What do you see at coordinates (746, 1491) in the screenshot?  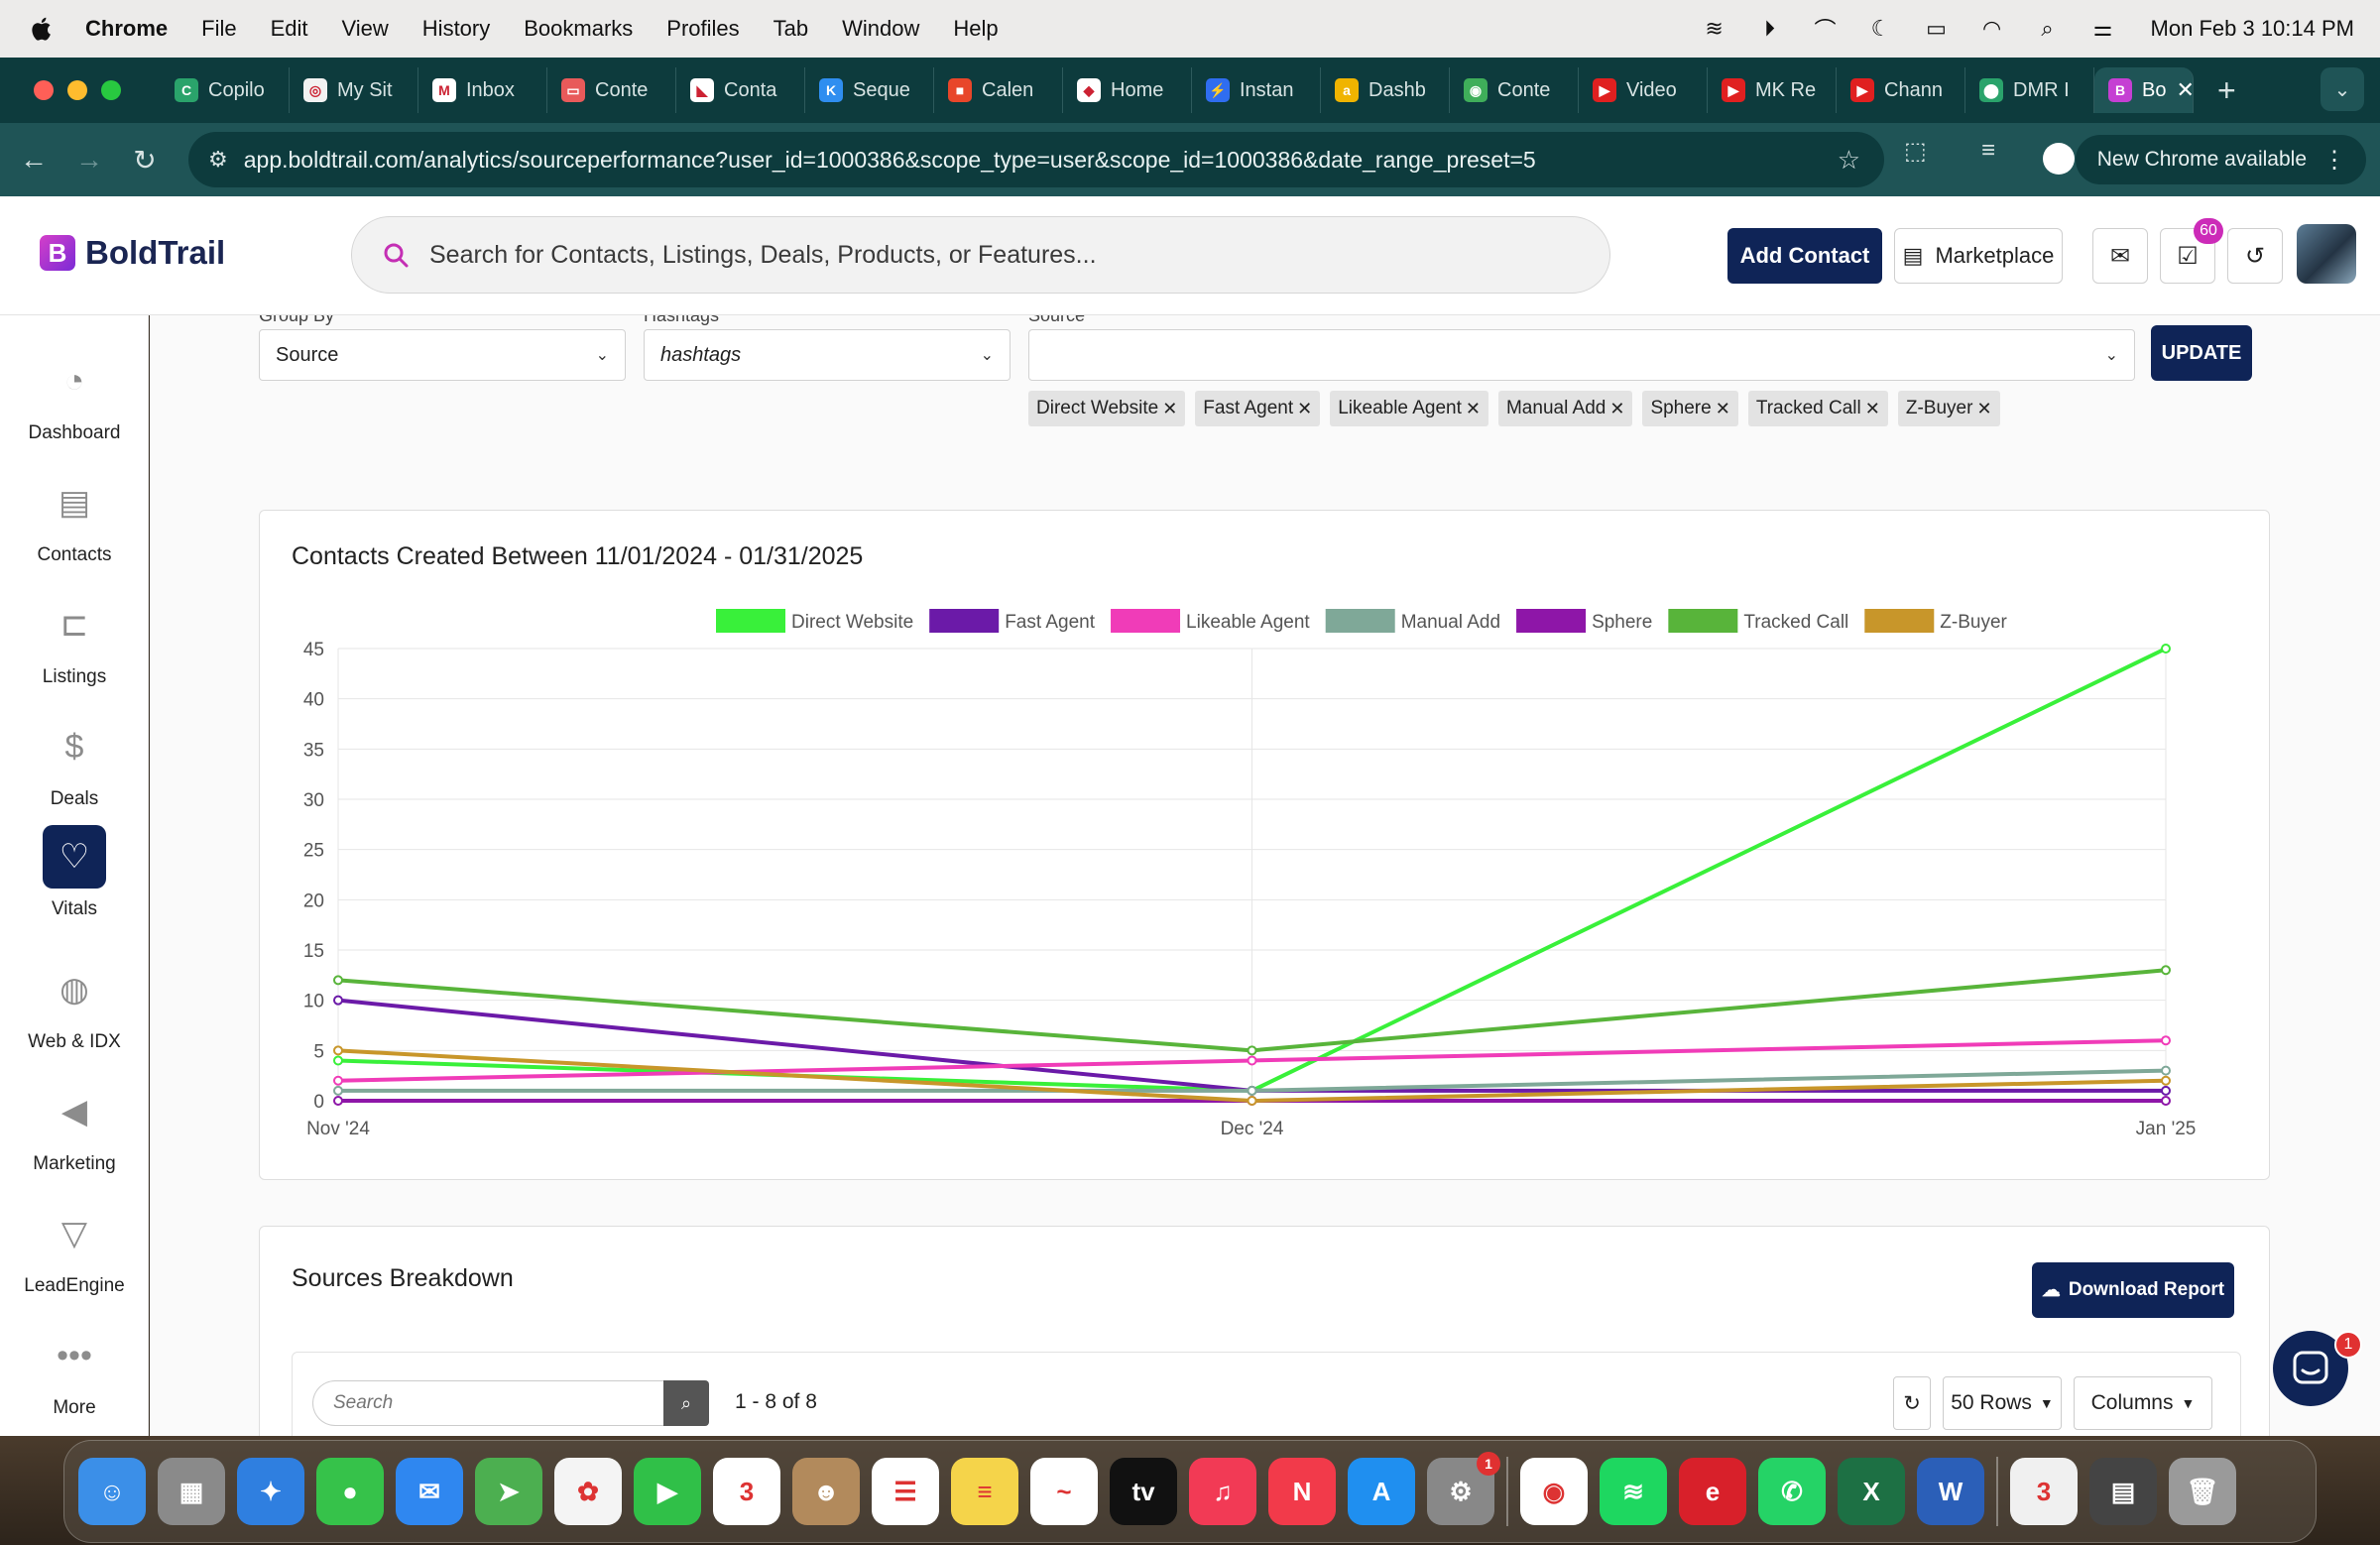 I see `calendar-icon: 3` at bounding box center [746, 1491].